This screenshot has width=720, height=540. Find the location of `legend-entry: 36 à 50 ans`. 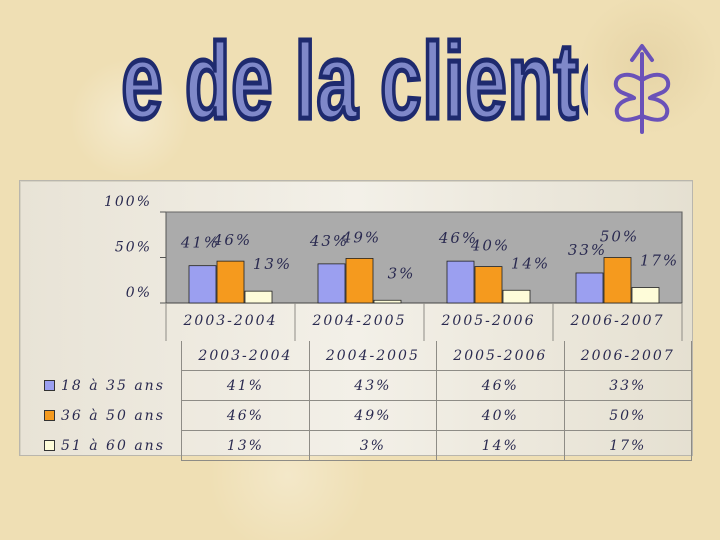

legend-entry: 36 à 50 ans is located at coordinates (111, 415).